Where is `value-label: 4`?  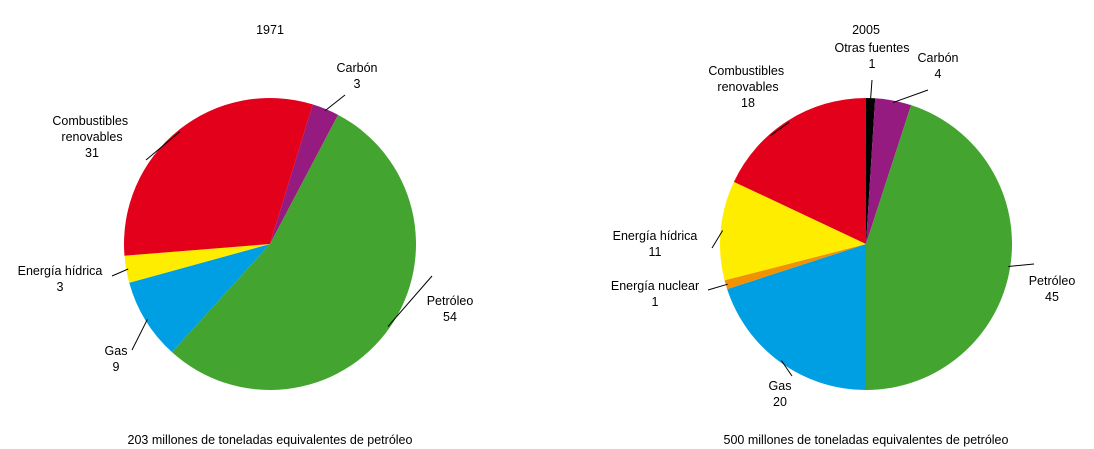 value-label: 4 is located at coordinates (938, 74).